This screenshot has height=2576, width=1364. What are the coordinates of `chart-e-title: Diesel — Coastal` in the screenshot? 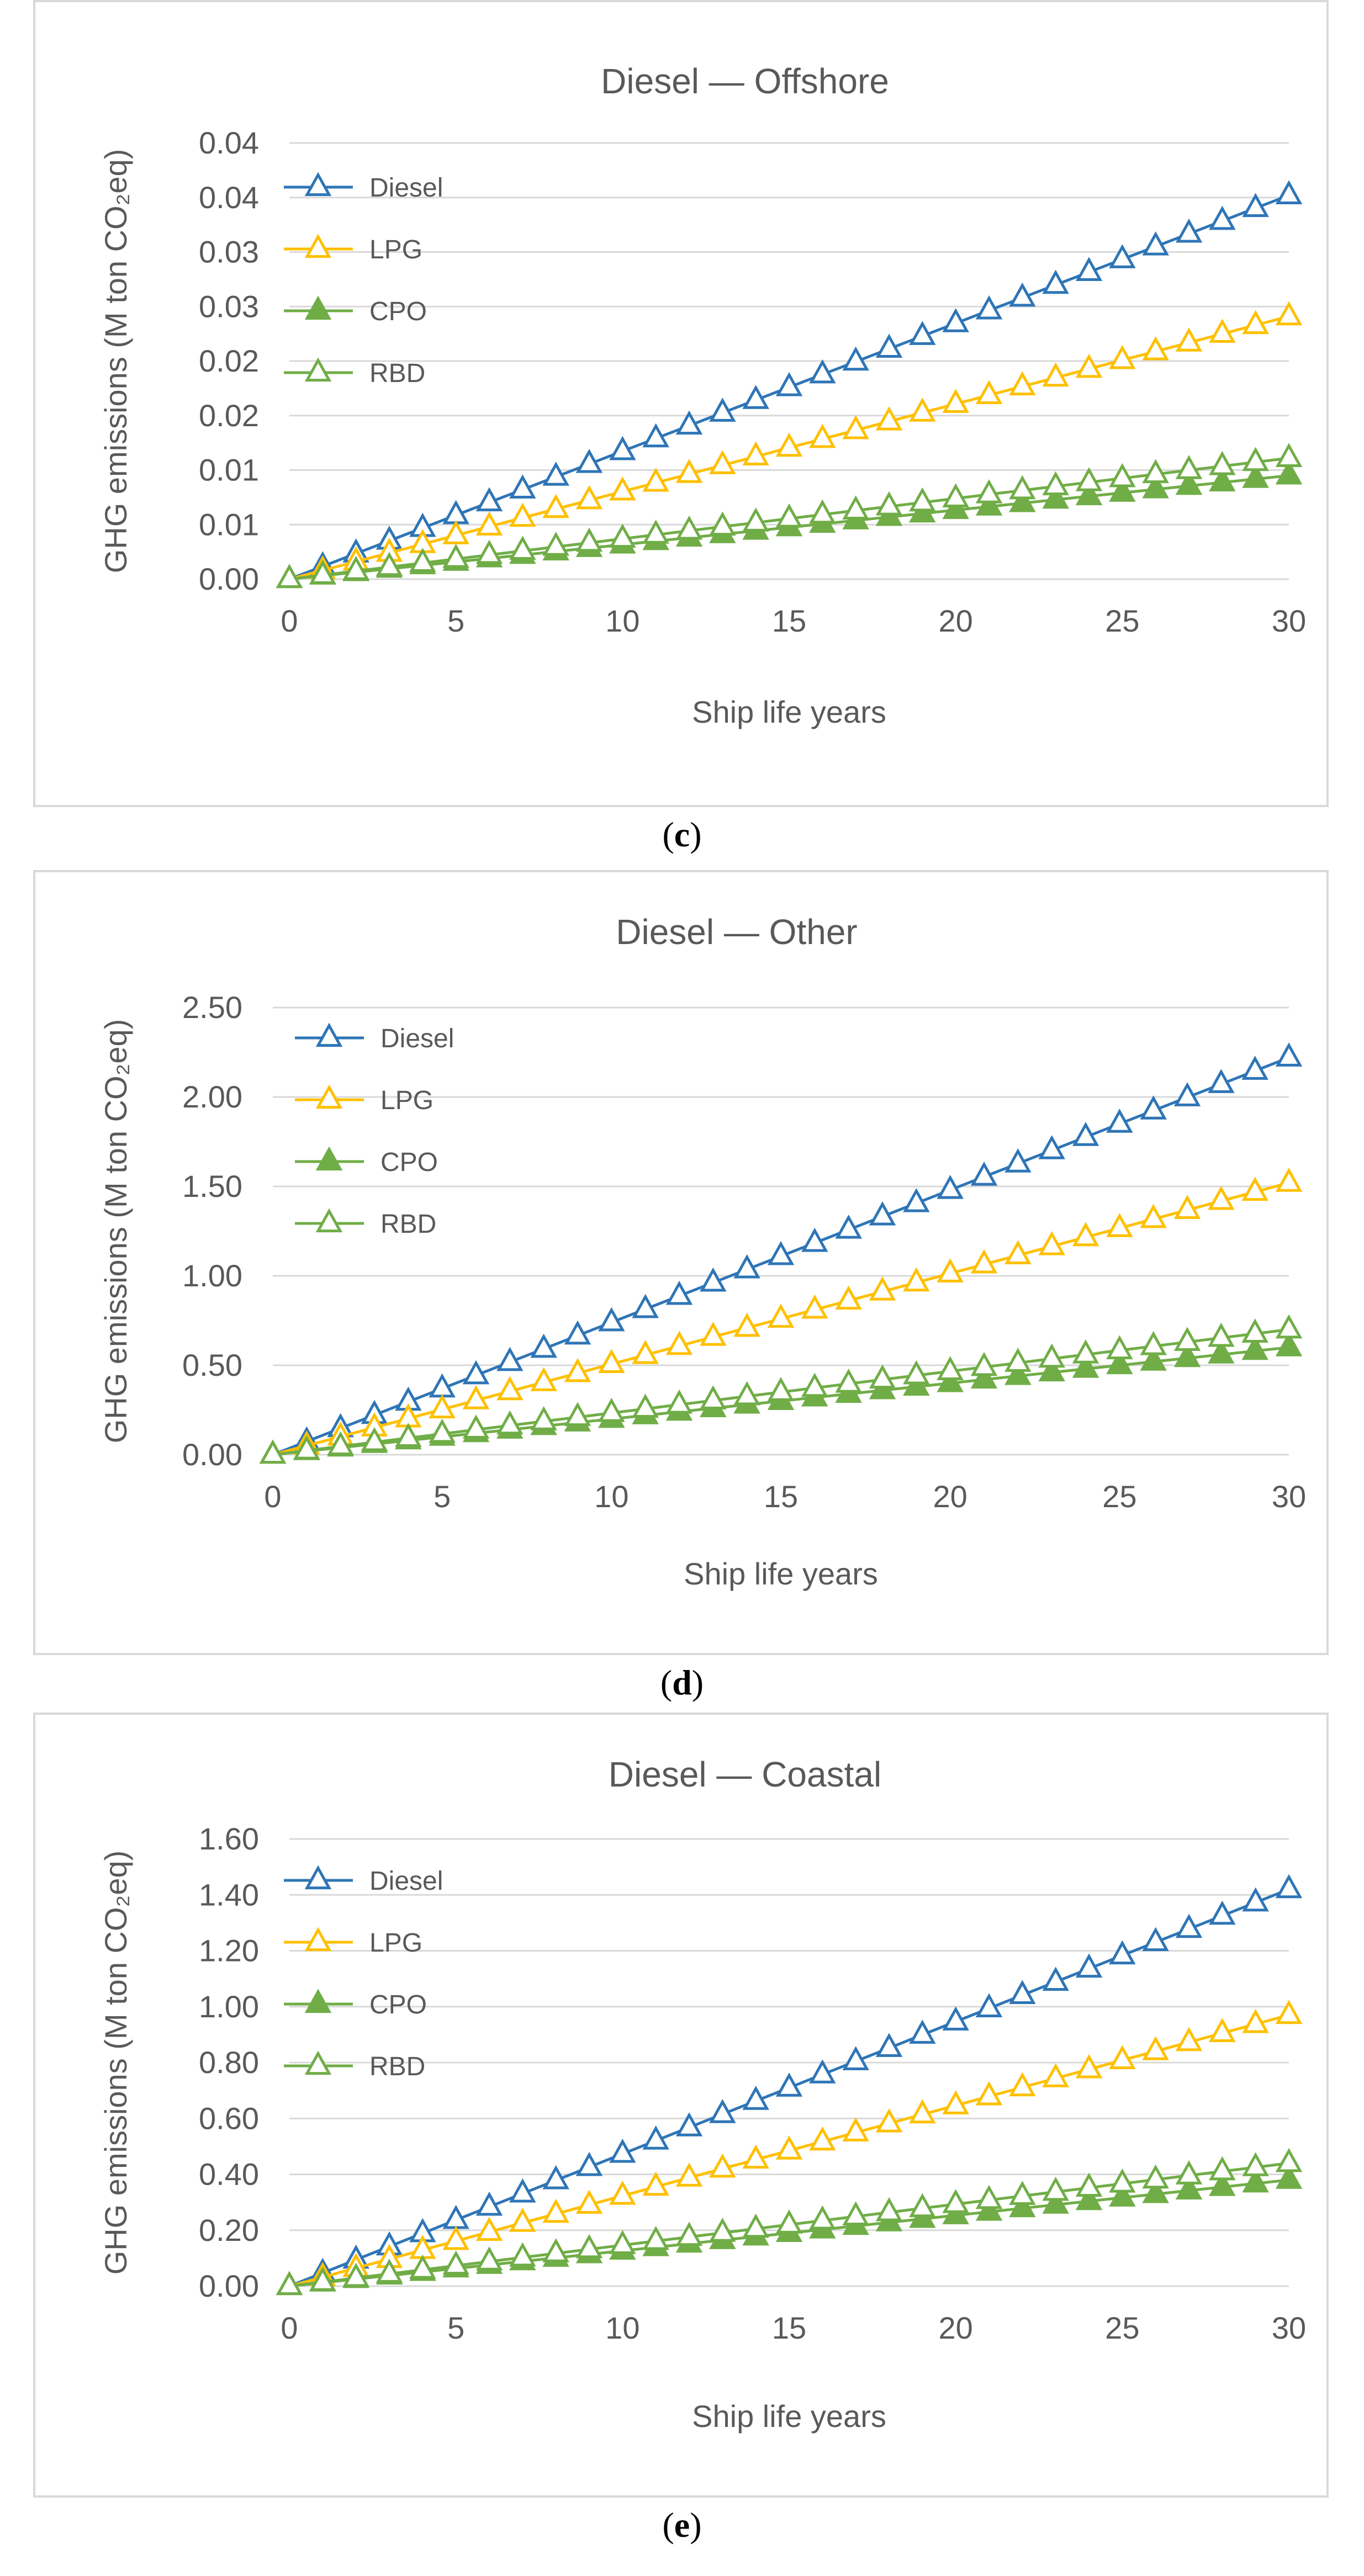 It's located at (745, 1774).